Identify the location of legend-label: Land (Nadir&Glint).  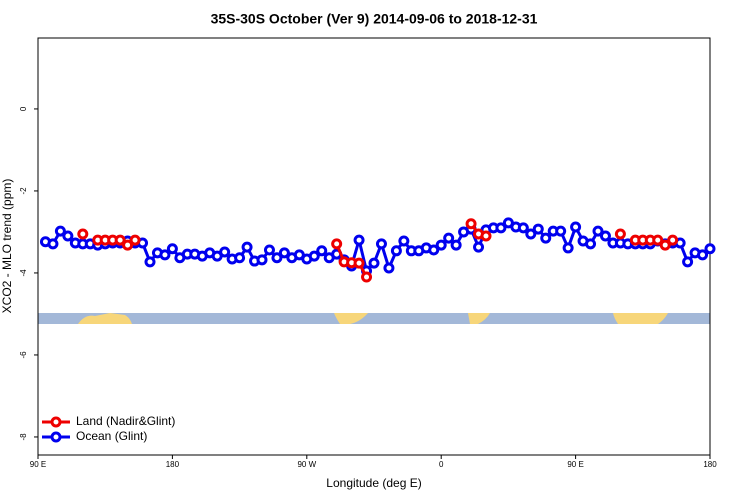
(125, 421).